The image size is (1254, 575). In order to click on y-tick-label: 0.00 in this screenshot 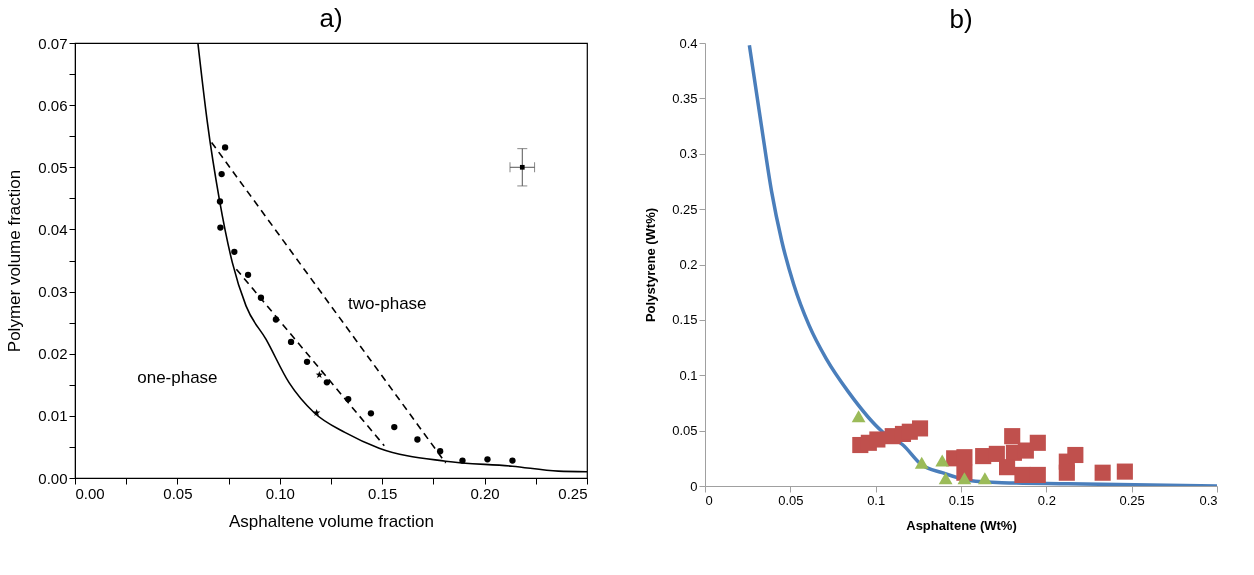, I will do `click(53, 478)`.